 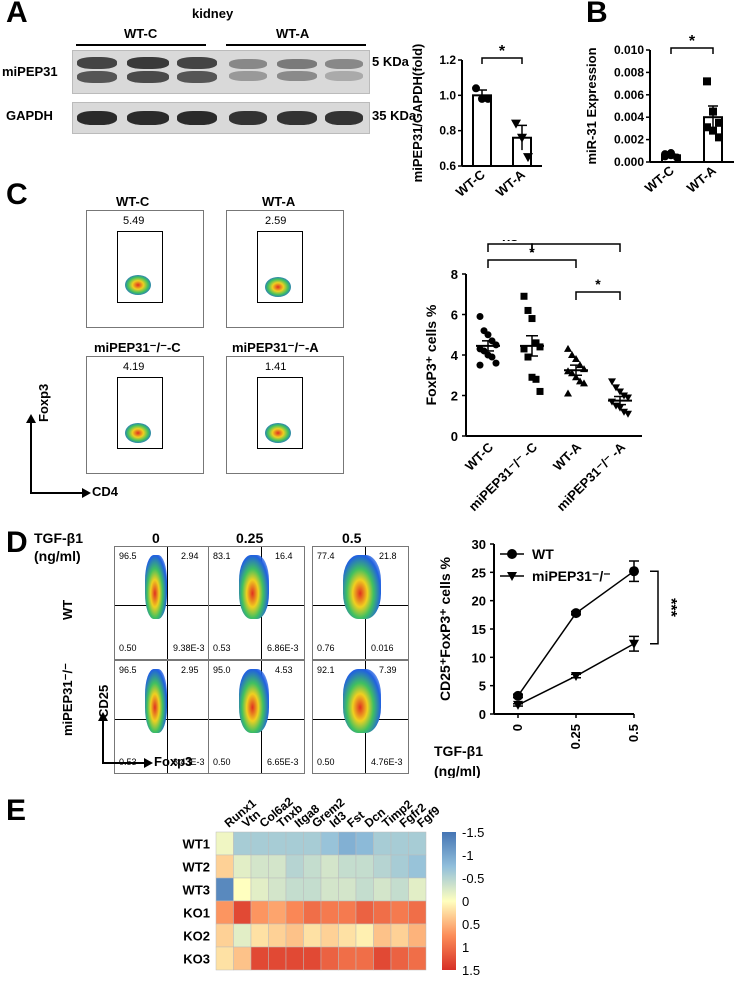 I want to click on quadrant-value: 16.4, so click(x=284, y=556).